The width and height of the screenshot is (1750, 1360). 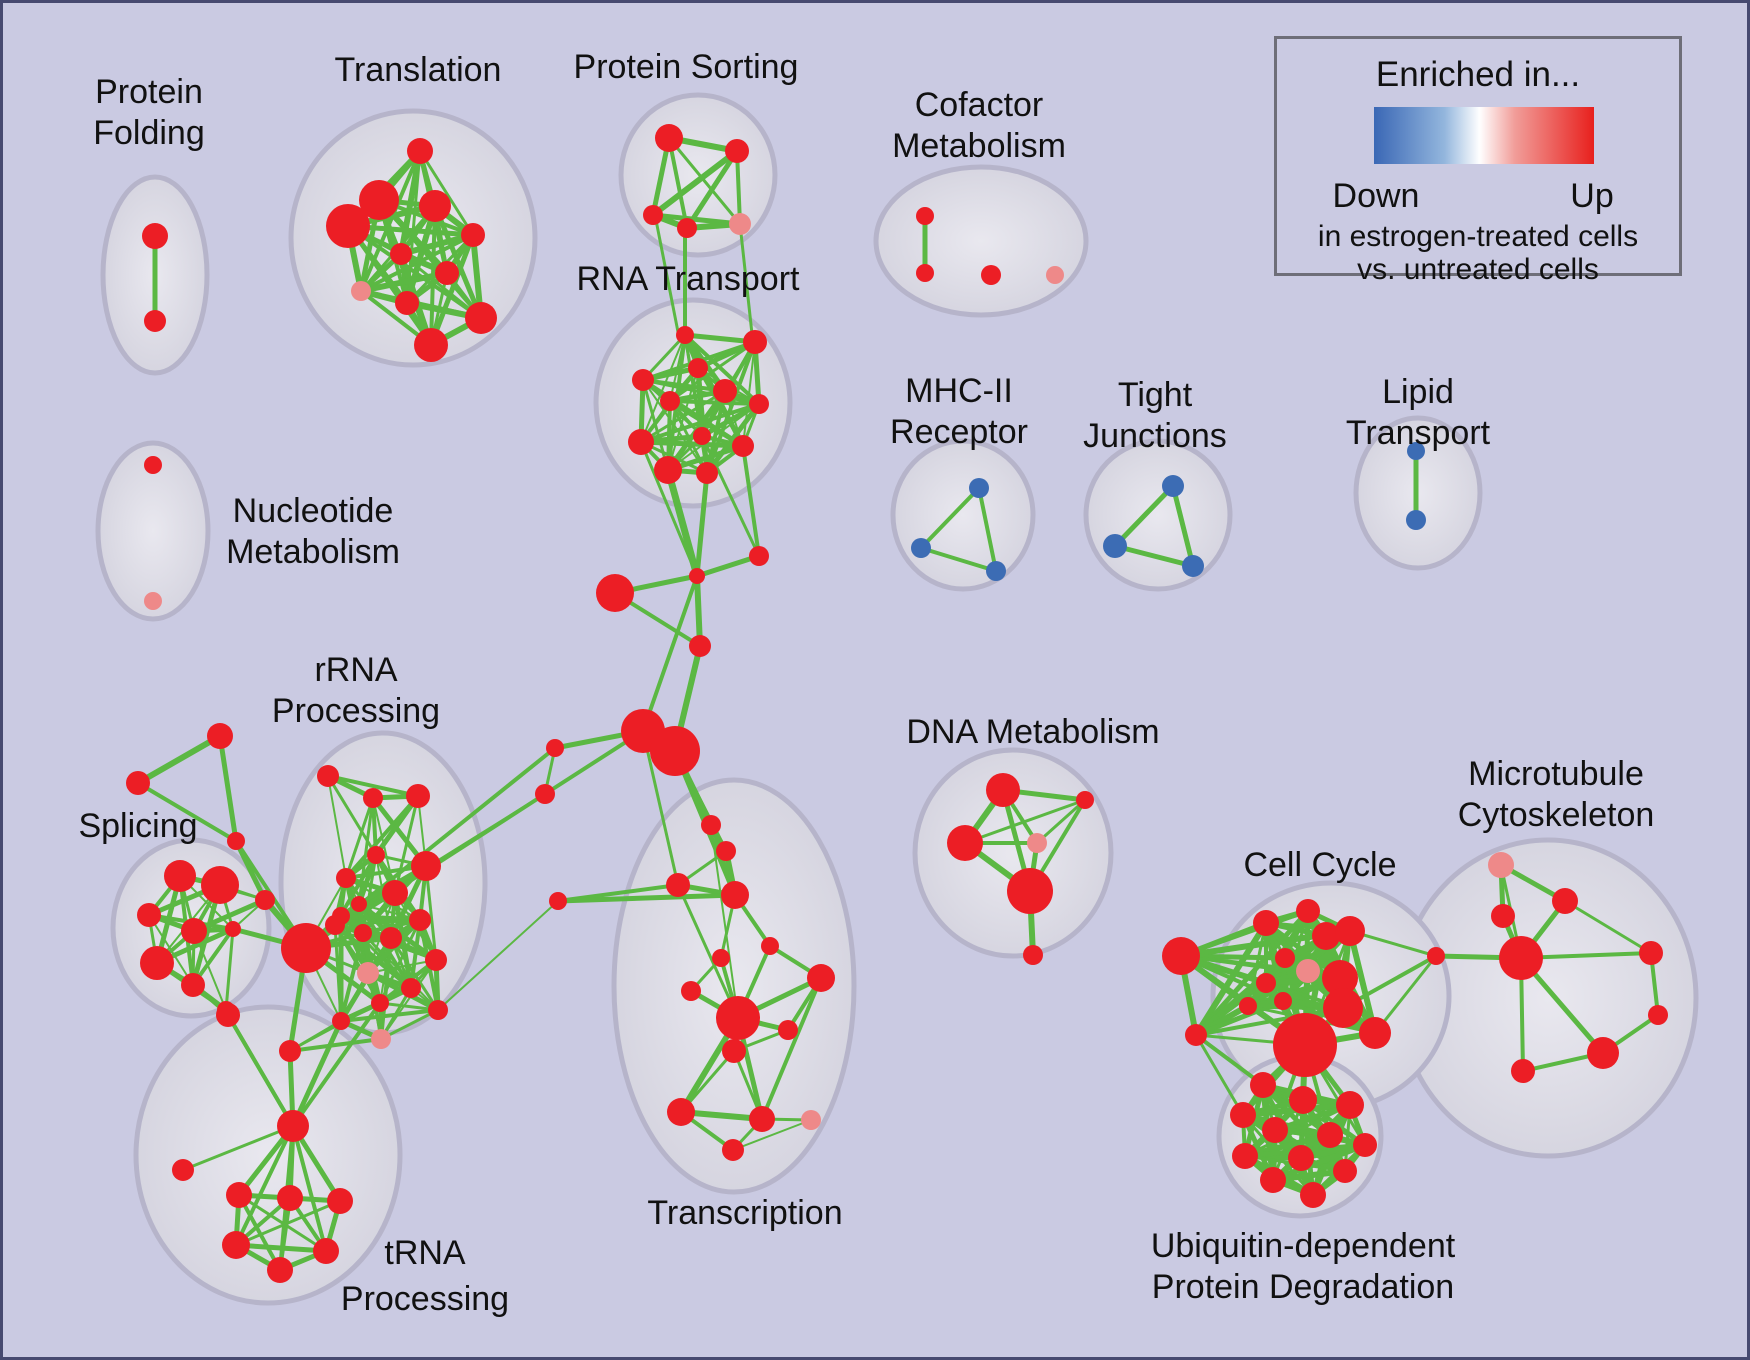 What do you see at coordinates (1115, 546) in the screenshot?
I see `tight-junctions-node` at bounding box center [1115, 546].